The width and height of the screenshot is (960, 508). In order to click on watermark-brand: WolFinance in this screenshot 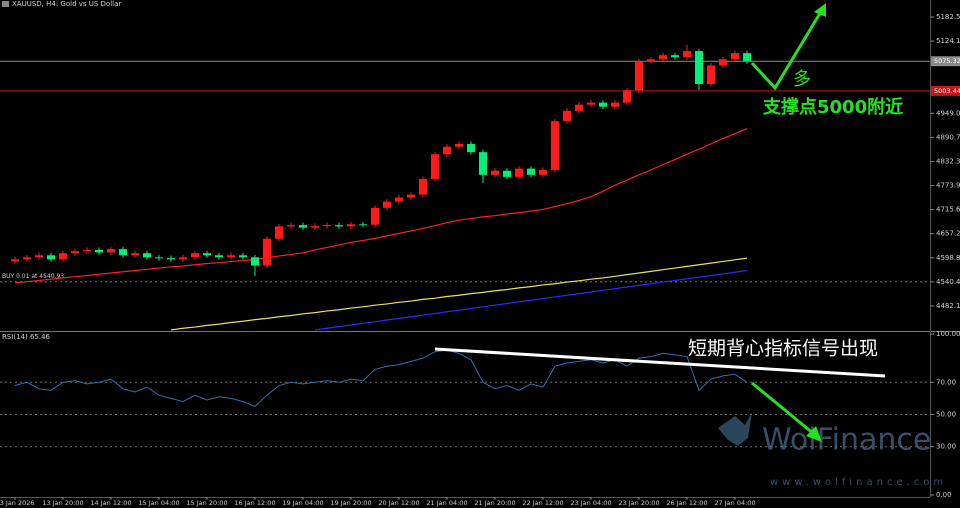, I will do `click(846, 440)`.